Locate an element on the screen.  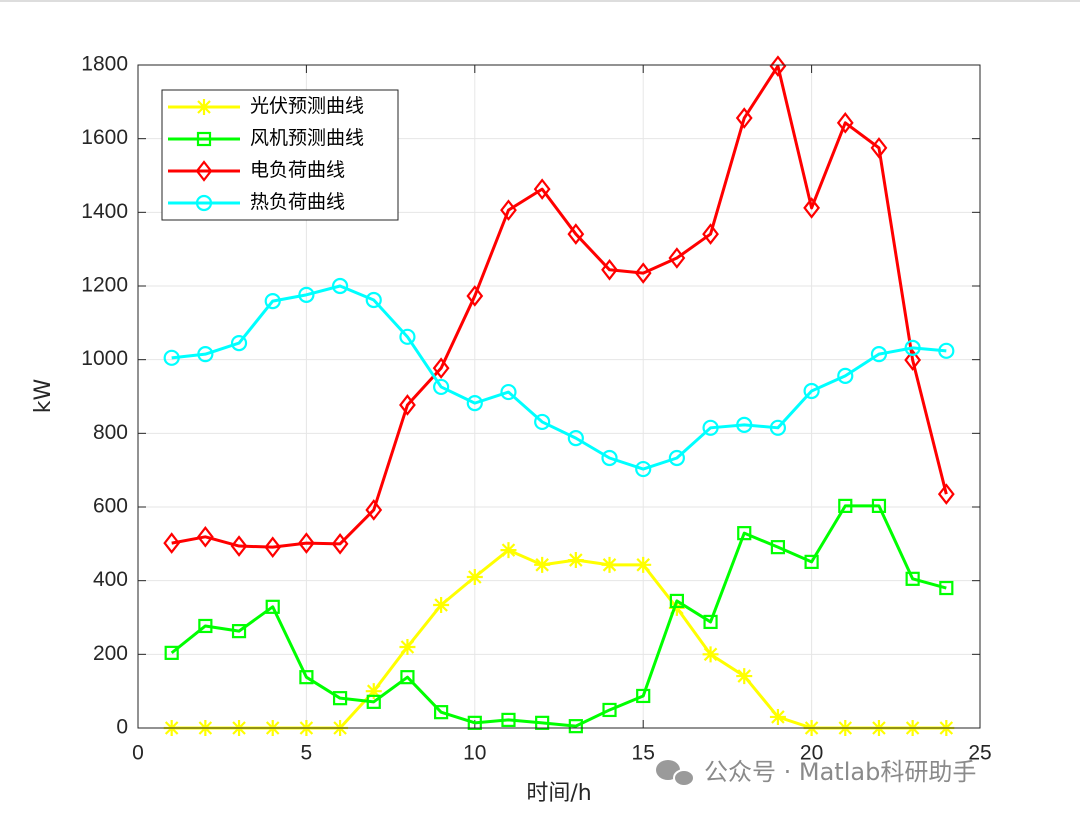
y-tick-label: 600 is located at coordinates (110, 506).